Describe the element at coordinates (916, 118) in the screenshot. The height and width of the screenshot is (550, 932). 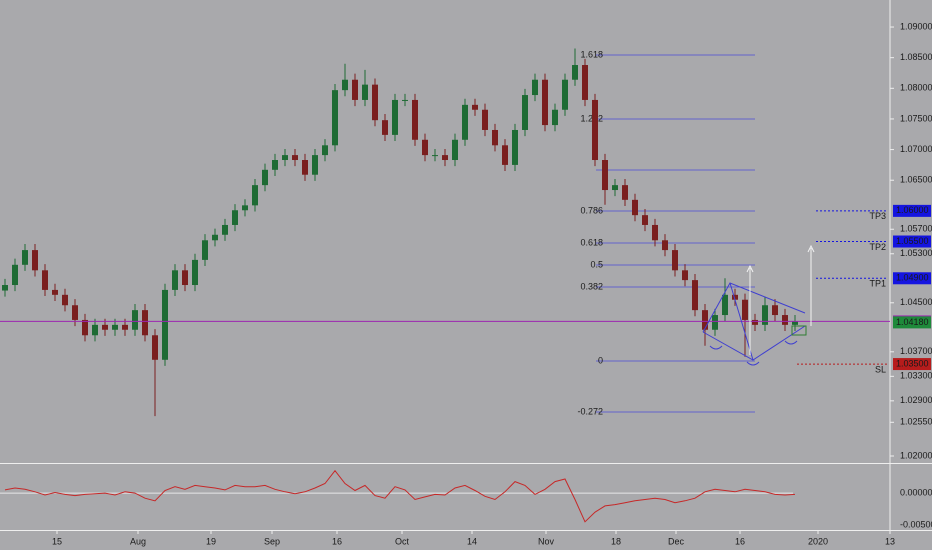
I see `y-tick-label: 1.07500` at that location.